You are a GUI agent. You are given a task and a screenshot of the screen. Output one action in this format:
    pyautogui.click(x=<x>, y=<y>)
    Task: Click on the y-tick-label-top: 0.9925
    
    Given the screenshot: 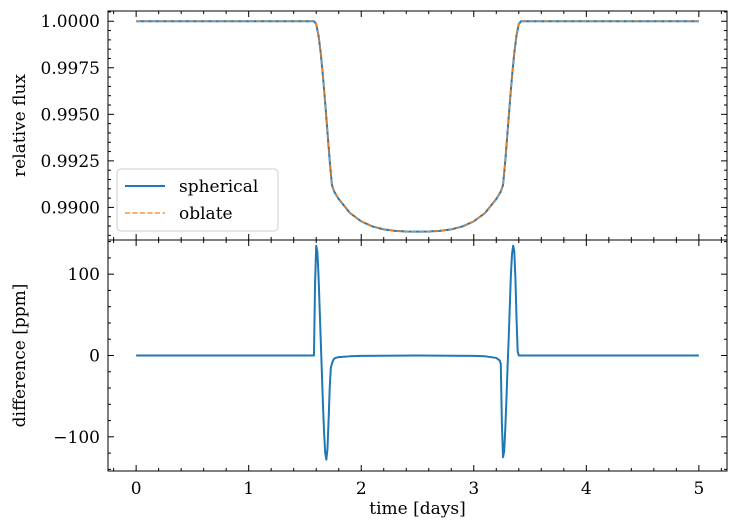 What is the action you would take?
    pyautogui.click(x=70, y=162)
    